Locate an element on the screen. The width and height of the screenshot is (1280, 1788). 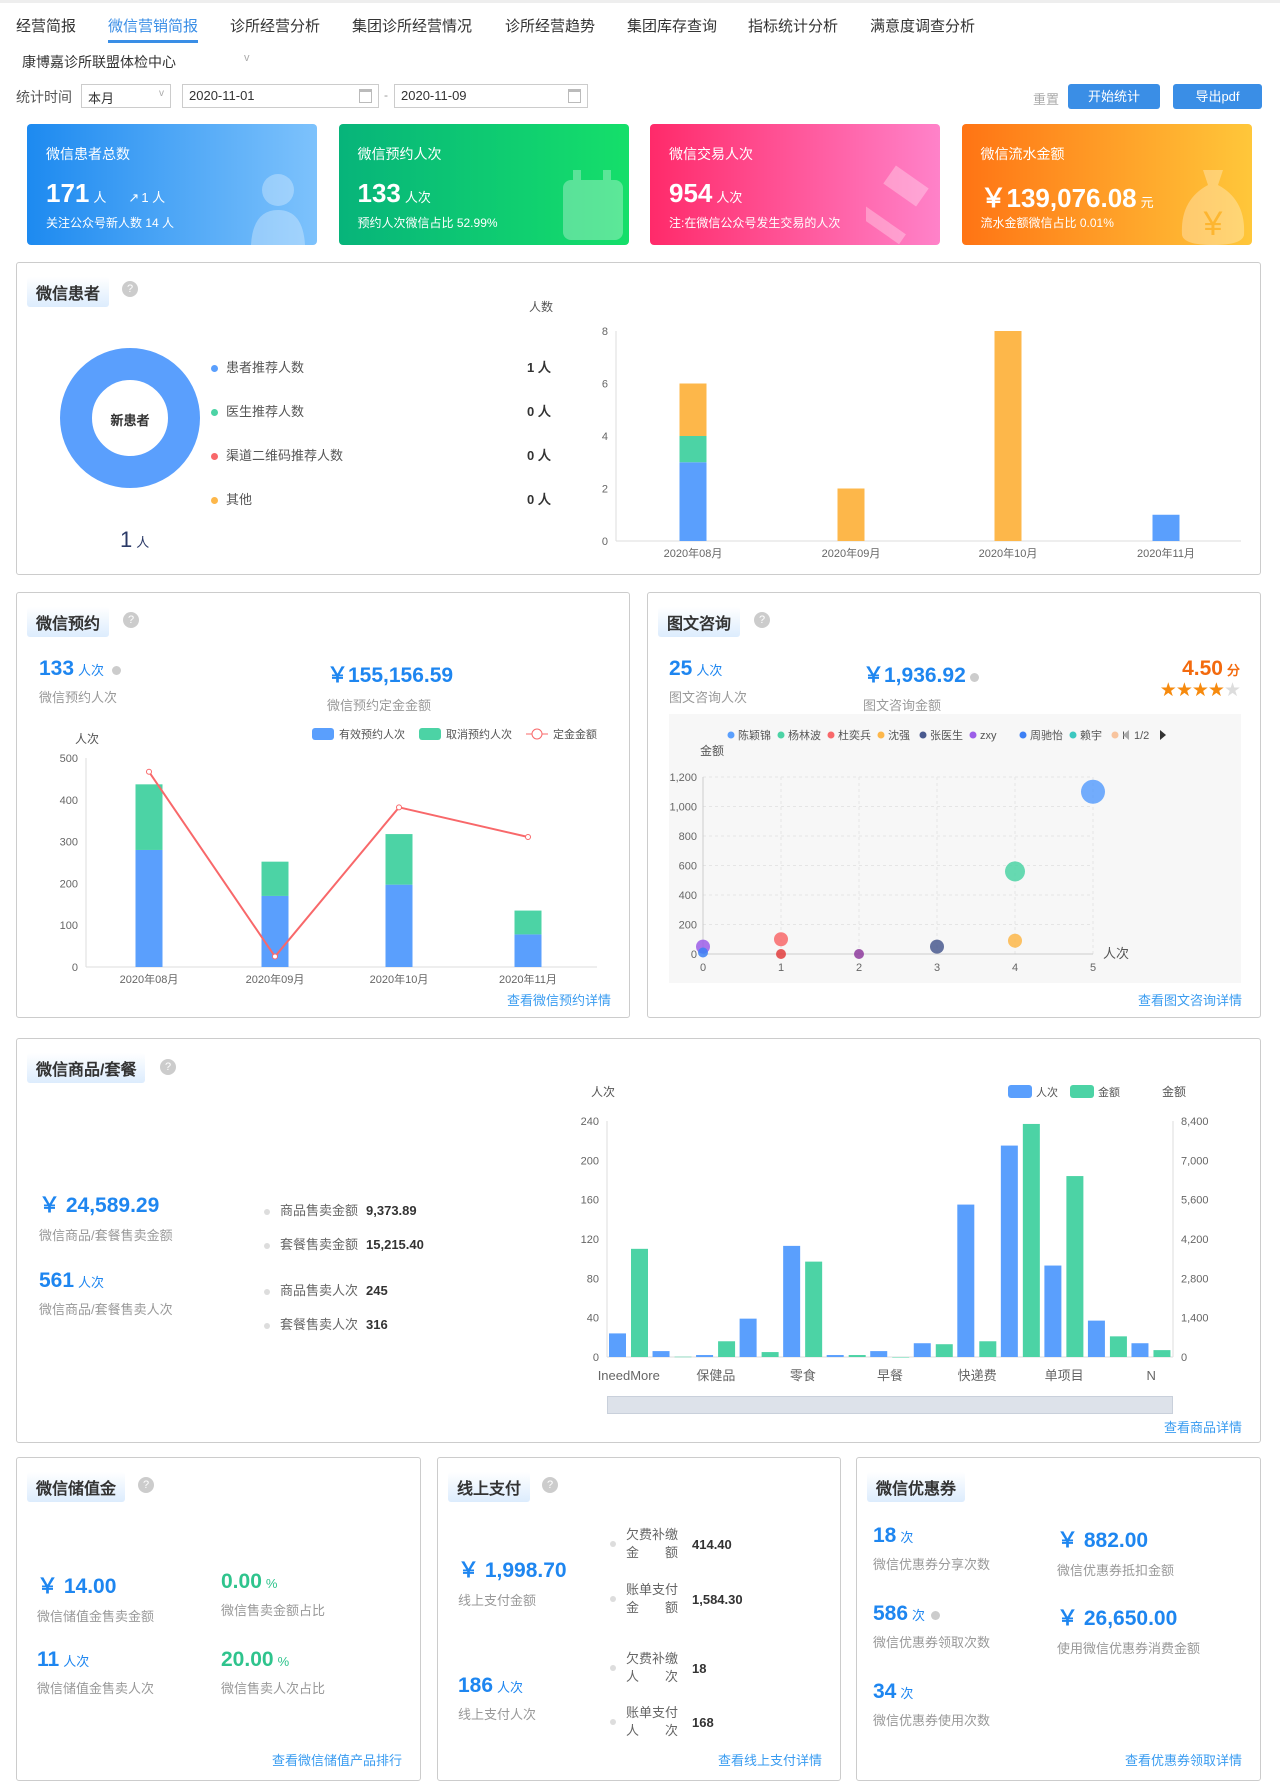
calendar-icon is located at coordinates (590, 205).